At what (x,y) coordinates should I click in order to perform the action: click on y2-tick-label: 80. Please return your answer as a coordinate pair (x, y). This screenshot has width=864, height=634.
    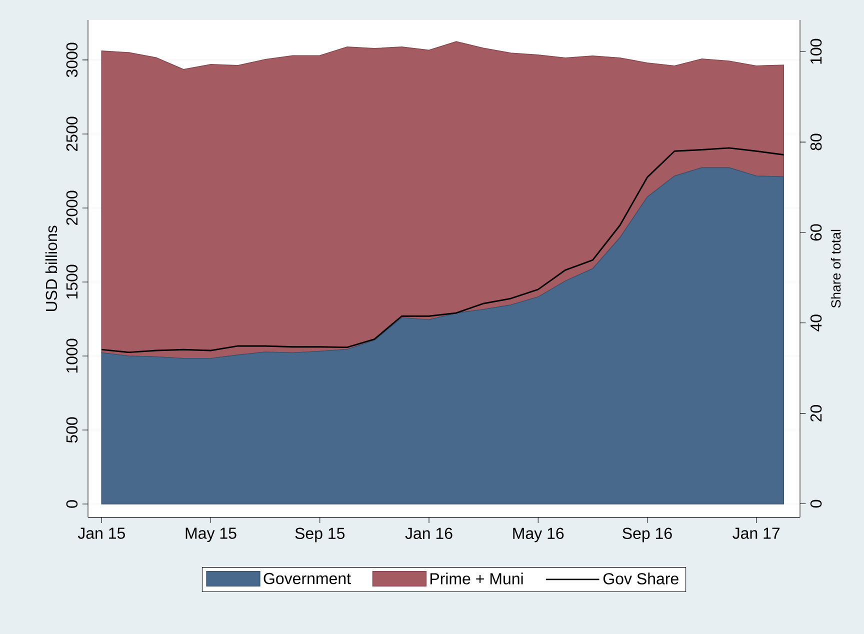
    Looking at the image, I should click on (816, 142).